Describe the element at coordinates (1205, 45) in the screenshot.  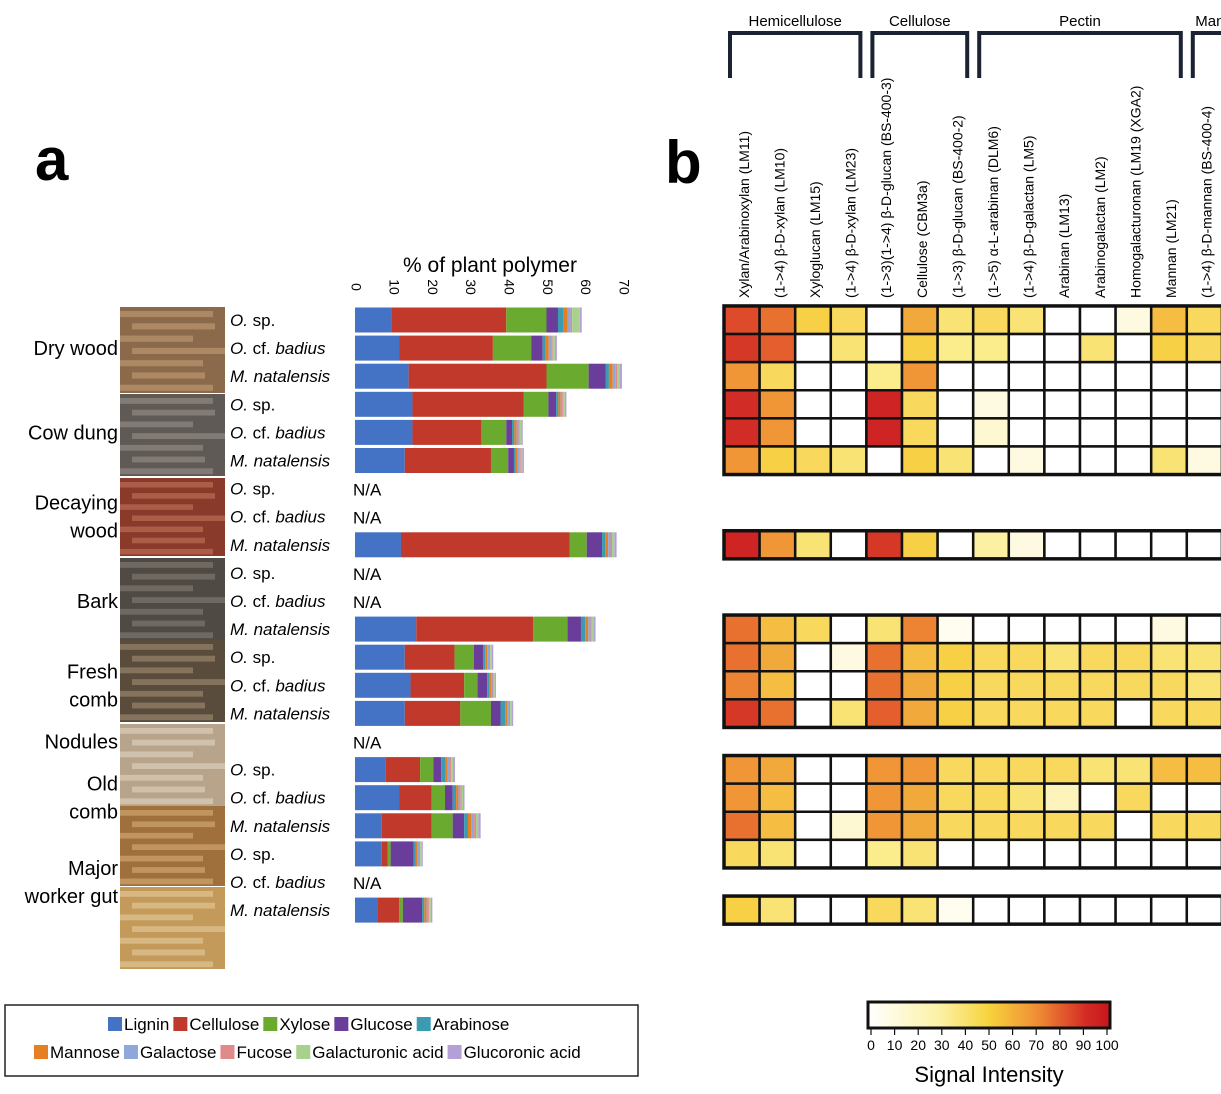
I see `column-group: Mannan` at that location.